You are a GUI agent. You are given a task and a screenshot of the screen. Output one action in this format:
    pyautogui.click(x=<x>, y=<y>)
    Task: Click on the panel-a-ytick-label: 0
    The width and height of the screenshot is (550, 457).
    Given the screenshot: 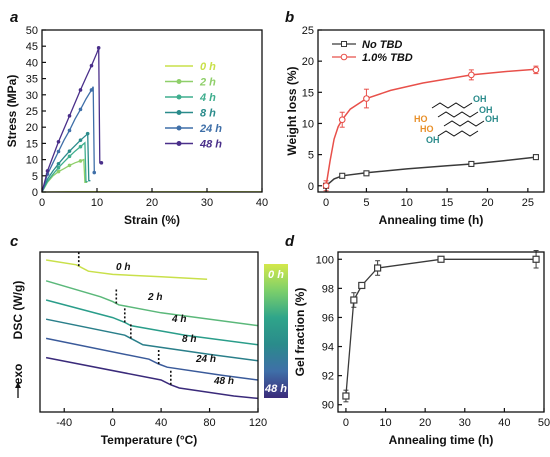 What is the action you would take?
    pyautogui.click(x=35, y=193)
    